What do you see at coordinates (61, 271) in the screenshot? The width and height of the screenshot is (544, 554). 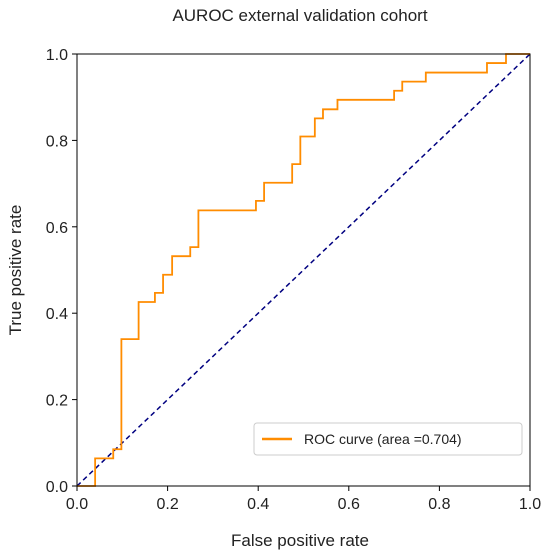 I see `y-axis: 0.0 0.2 0.4 0.6 0.8 1.0` at bounding box center [61, 271].